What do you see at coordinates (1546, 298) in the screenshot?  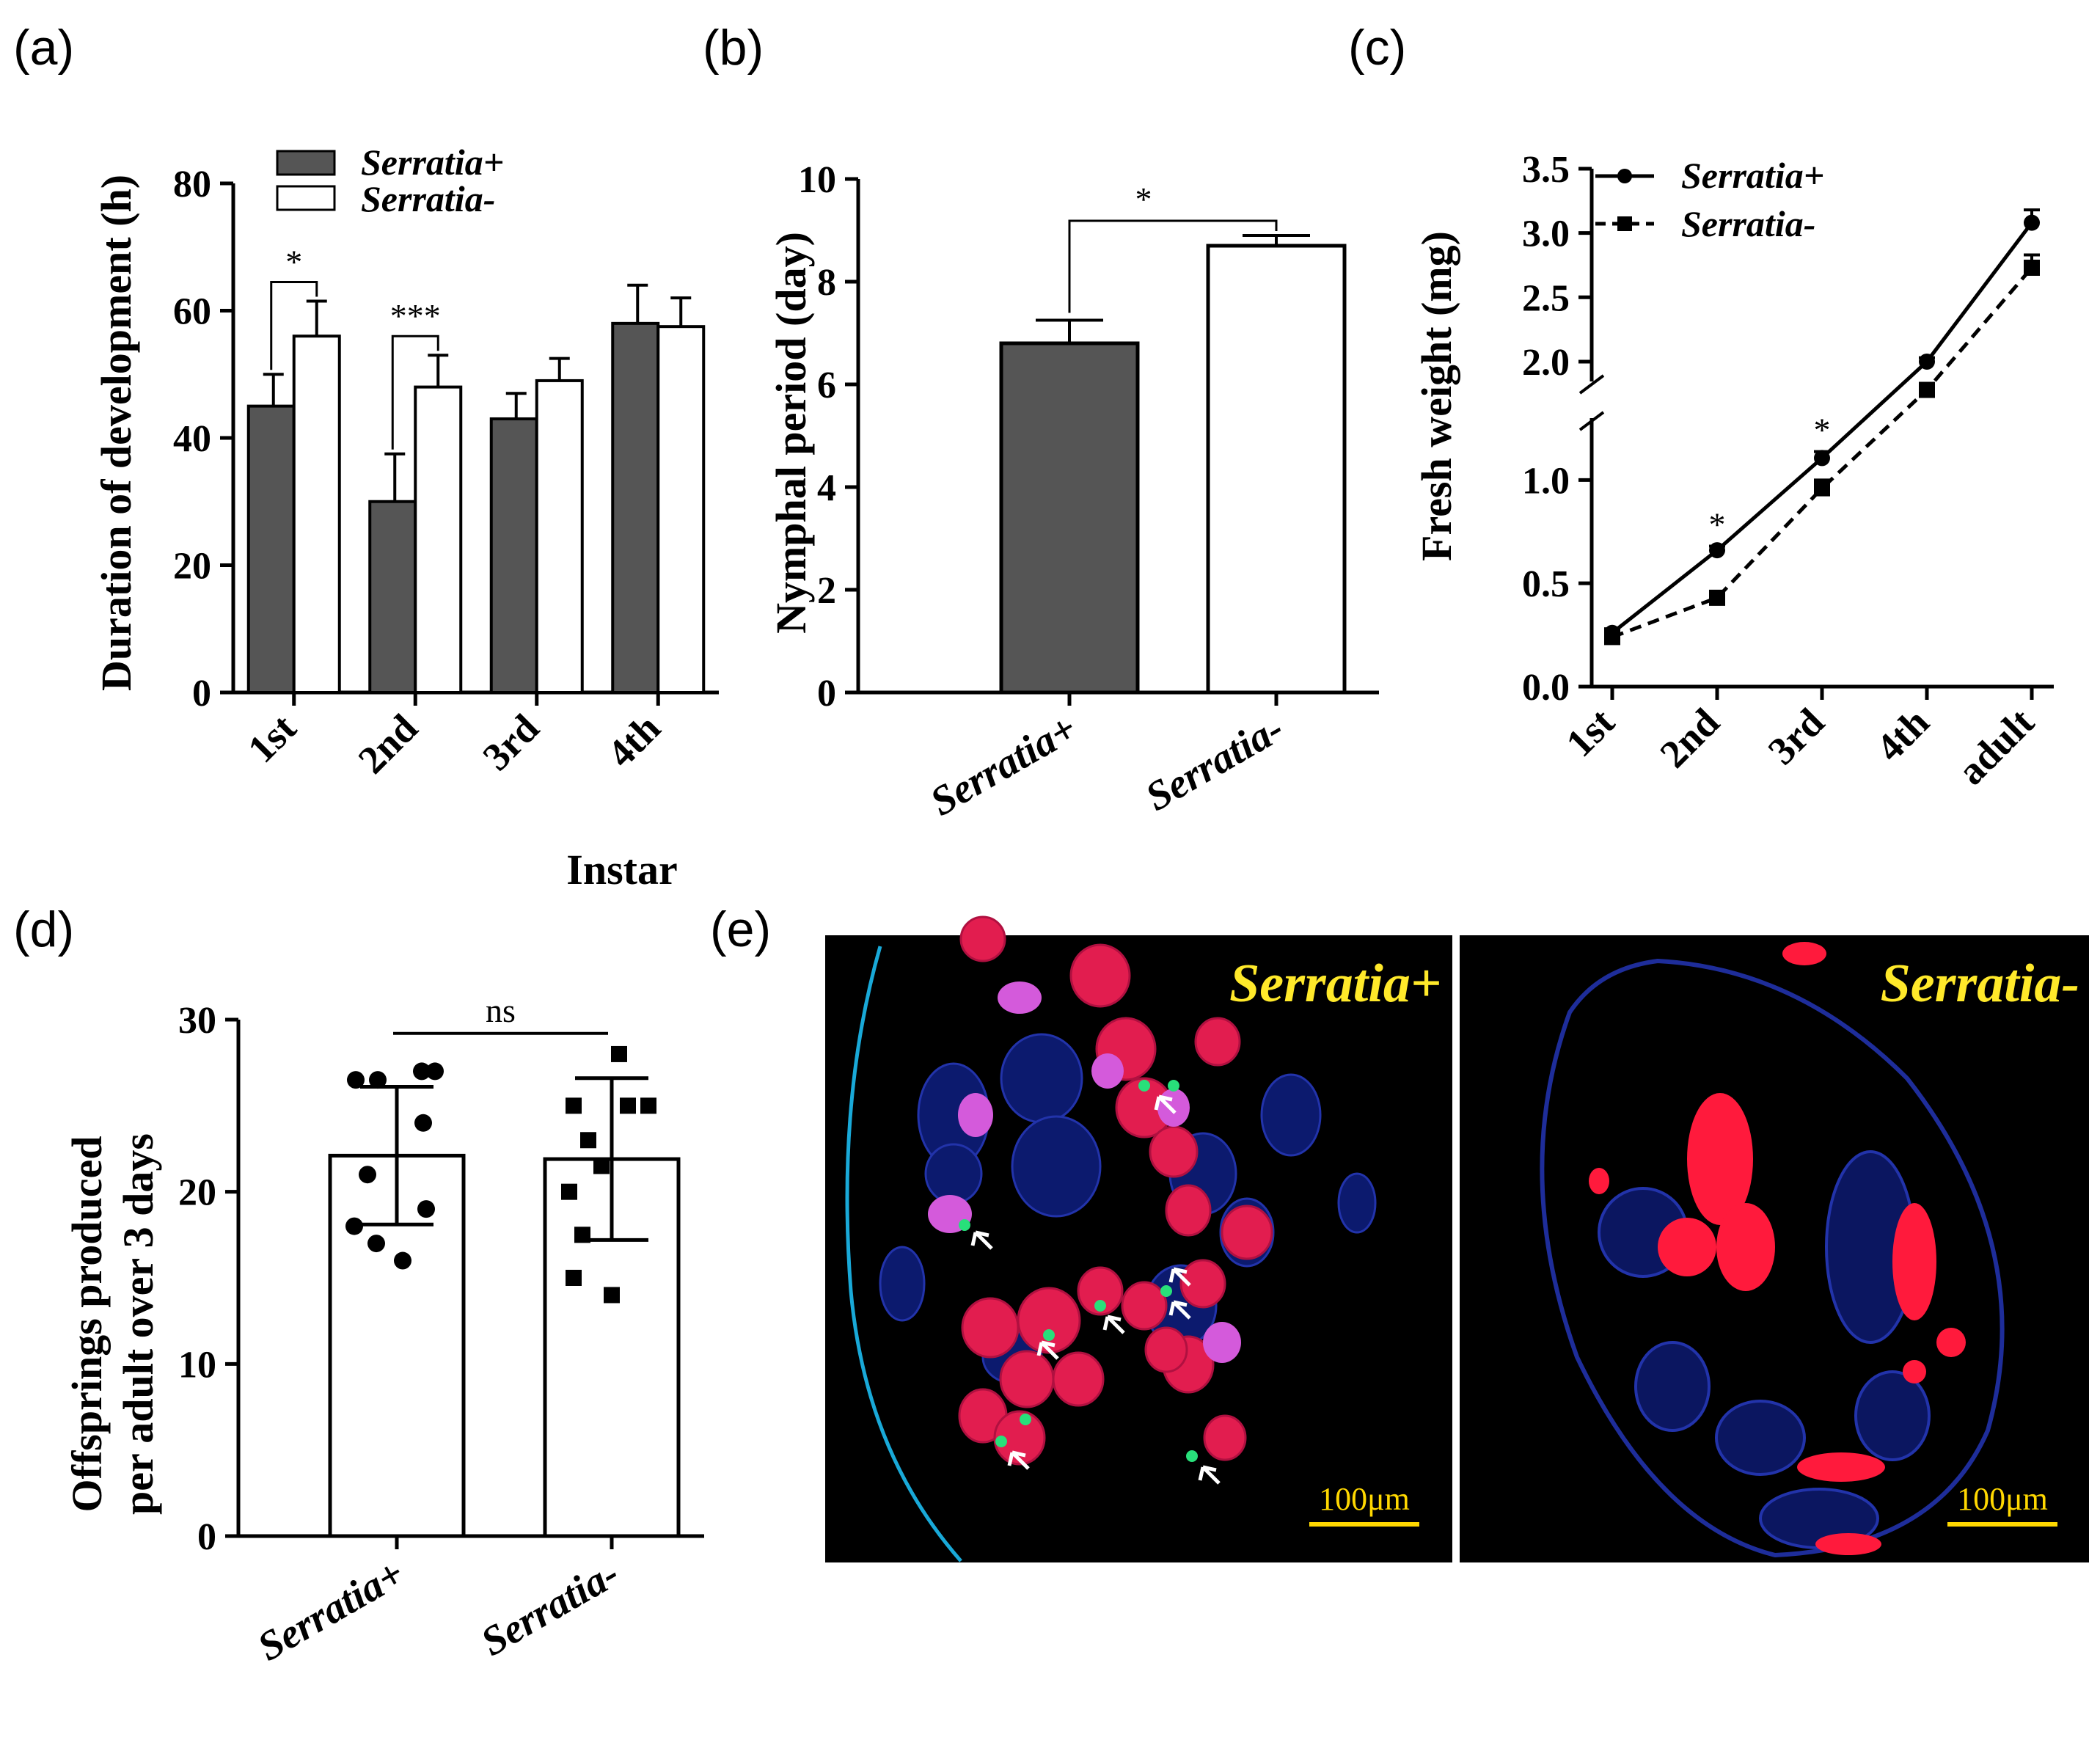 I see `y-tick-label: 2.5` at bounding box center [1546, 298].